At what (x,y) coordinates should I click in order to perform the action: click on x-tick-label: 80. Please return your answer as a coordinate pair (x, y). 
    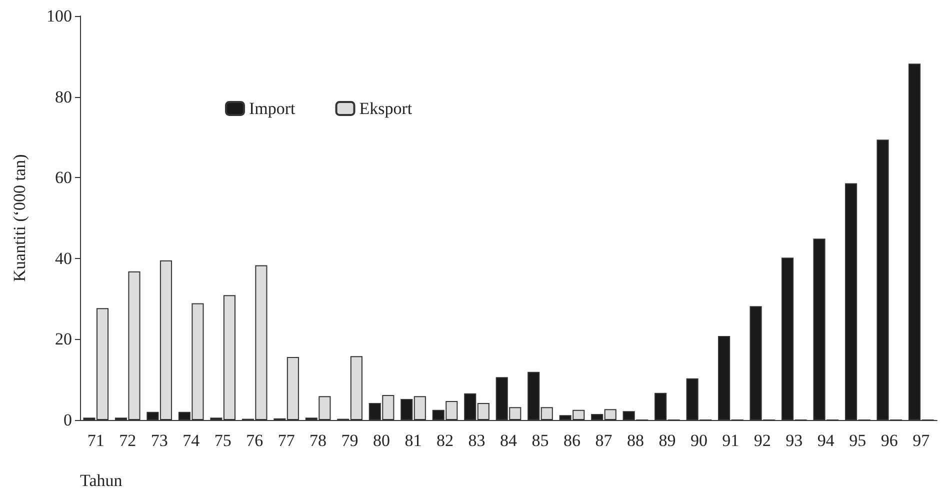
    Looking at the image, I should click on (381, 440).